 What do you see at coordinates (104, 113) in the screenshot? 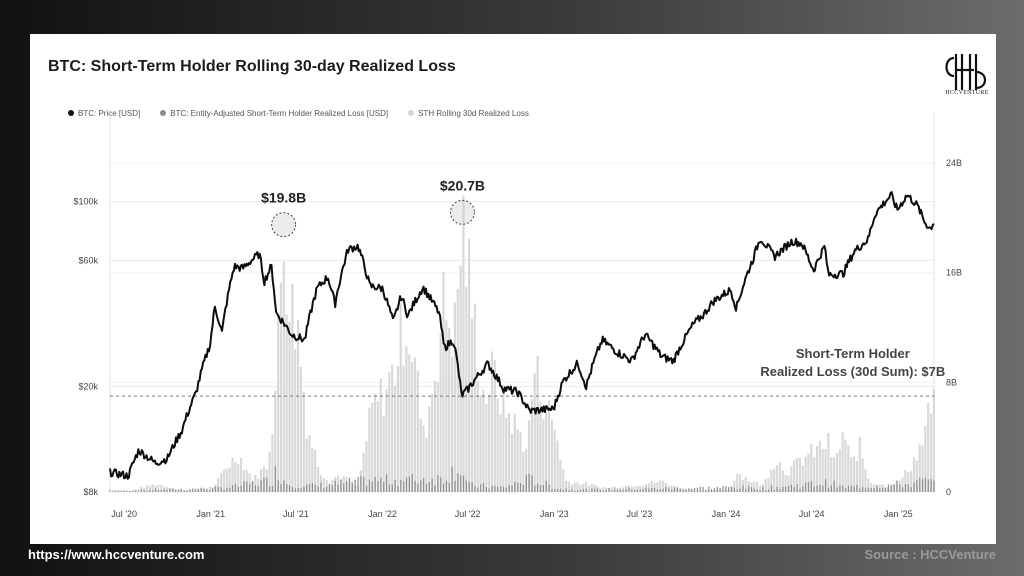
I see `legend-item-price: BTC: Price [USD]` at bounding box center [104, 113].